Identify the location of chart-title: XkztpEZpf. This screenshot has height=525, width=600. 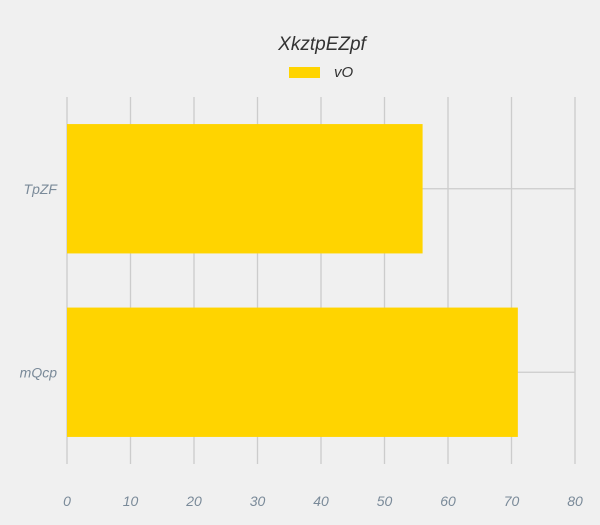
(322, 44).